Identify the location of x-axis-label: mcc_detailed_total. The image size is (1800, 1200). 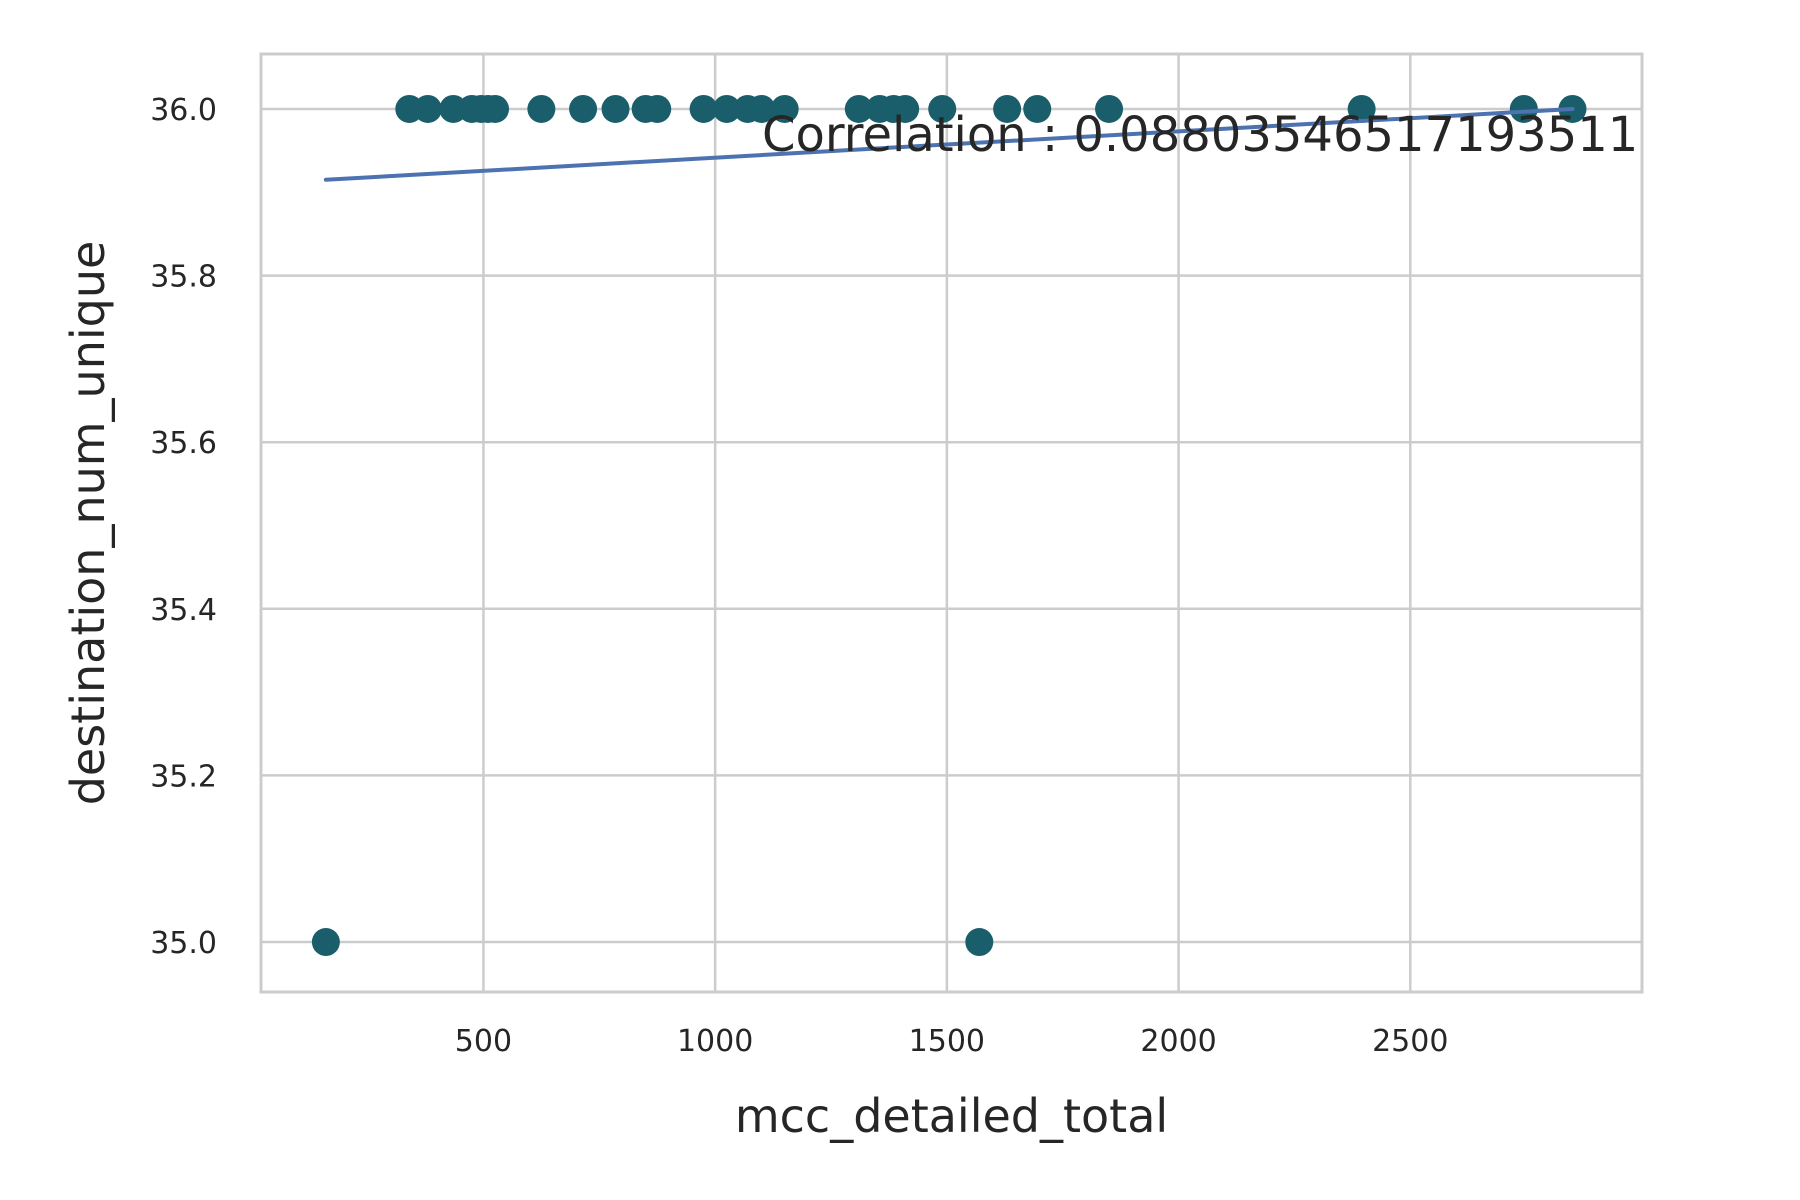
(951, 1116).